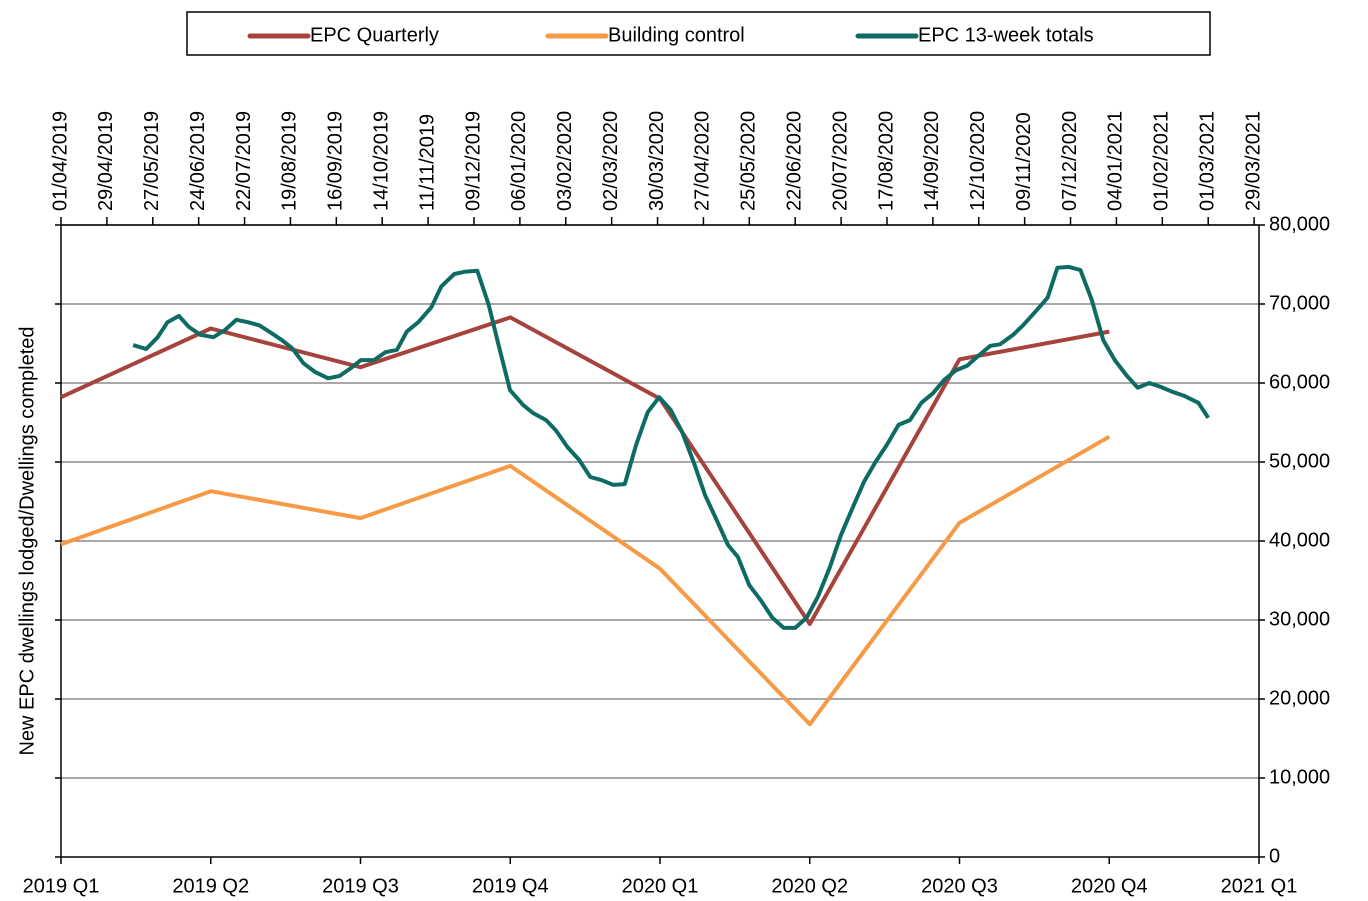 The image size is (1368, 901). I want to click on x-tick-label: 2019 Q4, so click(510, 886).